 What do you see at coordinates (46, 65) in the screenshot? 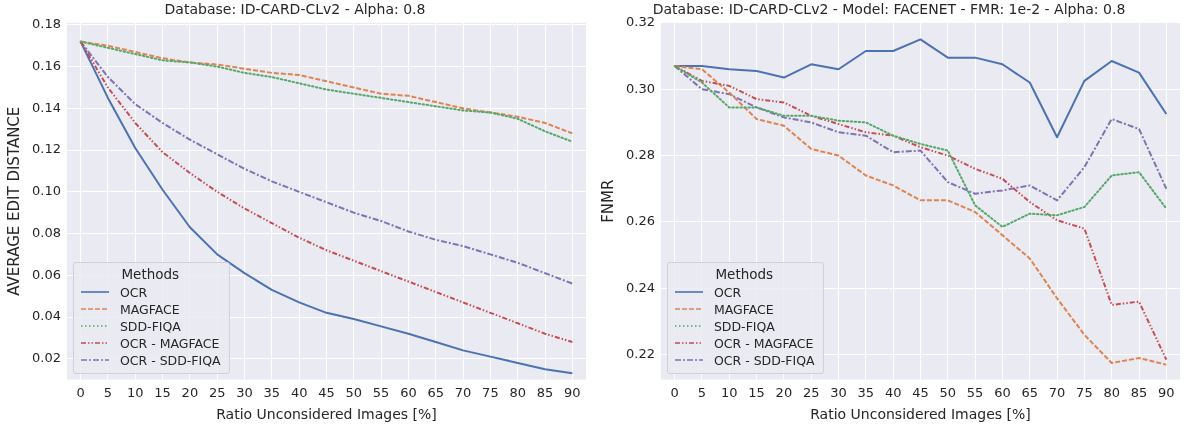
I see `y-tick-label: 0.16` at bounding box center [46, 65].